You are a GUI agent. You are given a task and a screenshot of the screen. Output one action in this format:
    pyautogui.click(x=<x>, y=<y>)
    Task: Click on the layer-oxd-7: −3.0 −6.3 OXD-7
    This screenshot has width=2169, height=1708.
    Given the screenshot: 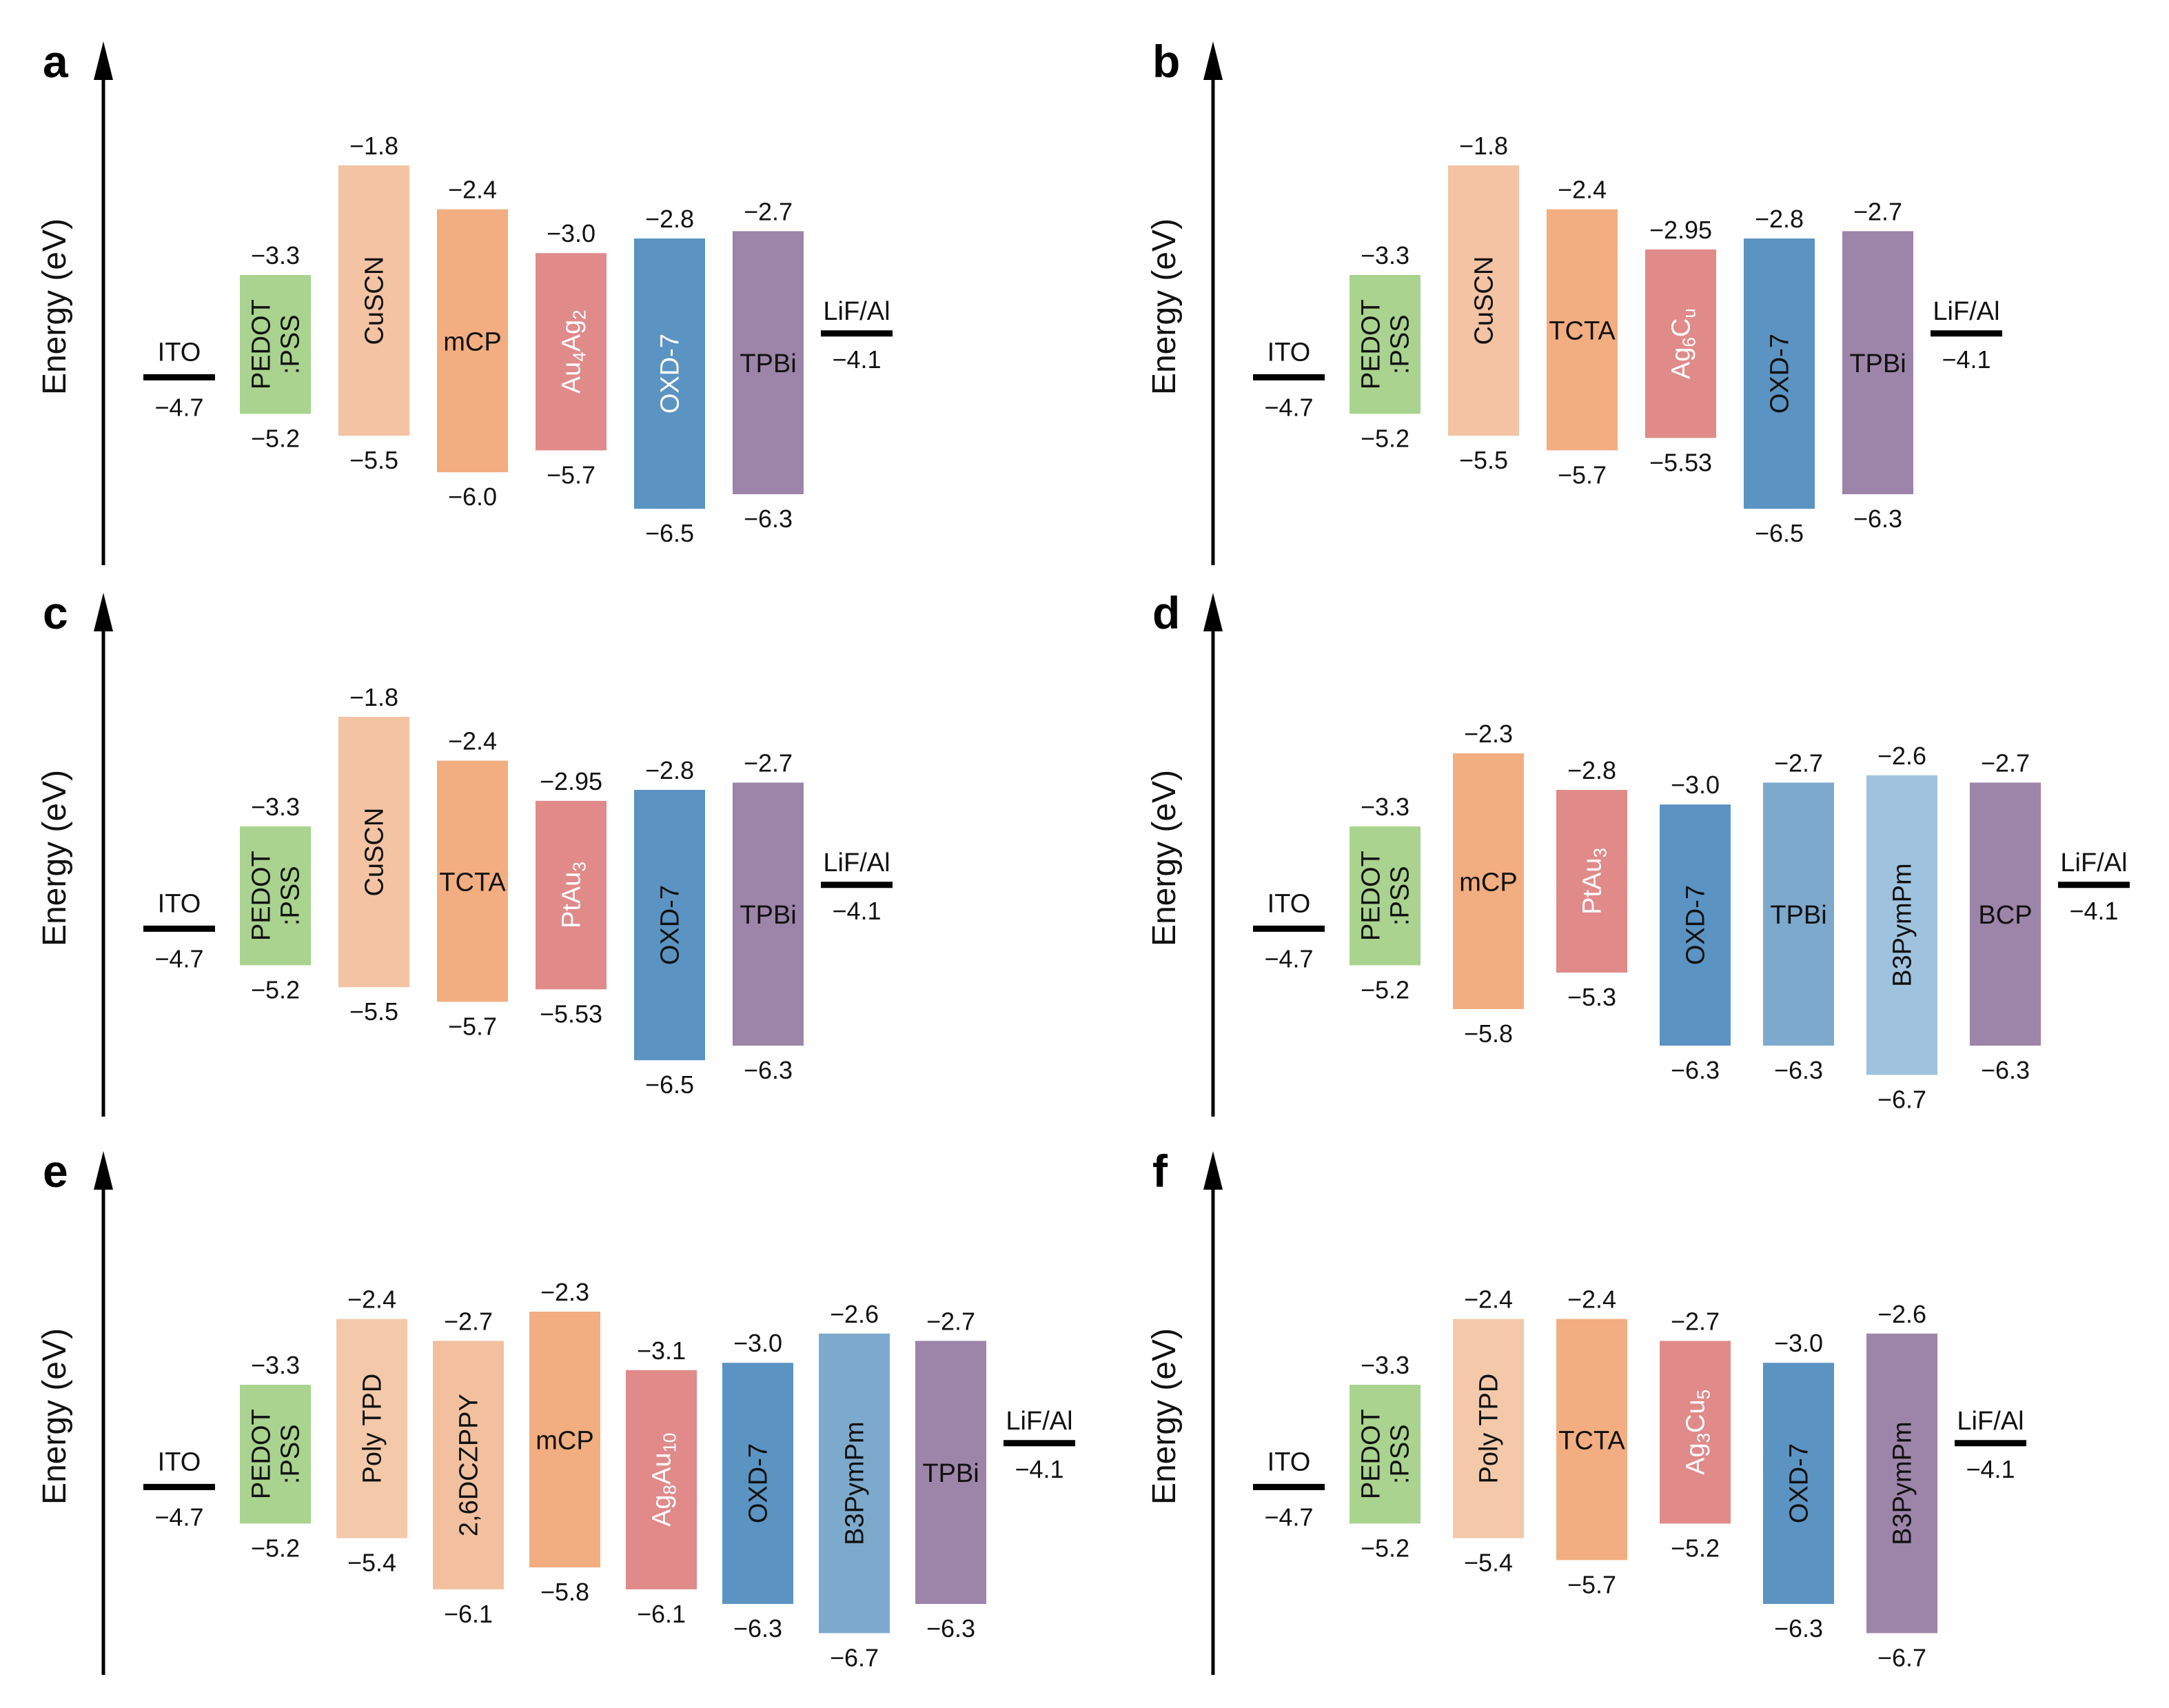 What is the action you would take?
    pyautogui.click(x=1798, y=1486)
    